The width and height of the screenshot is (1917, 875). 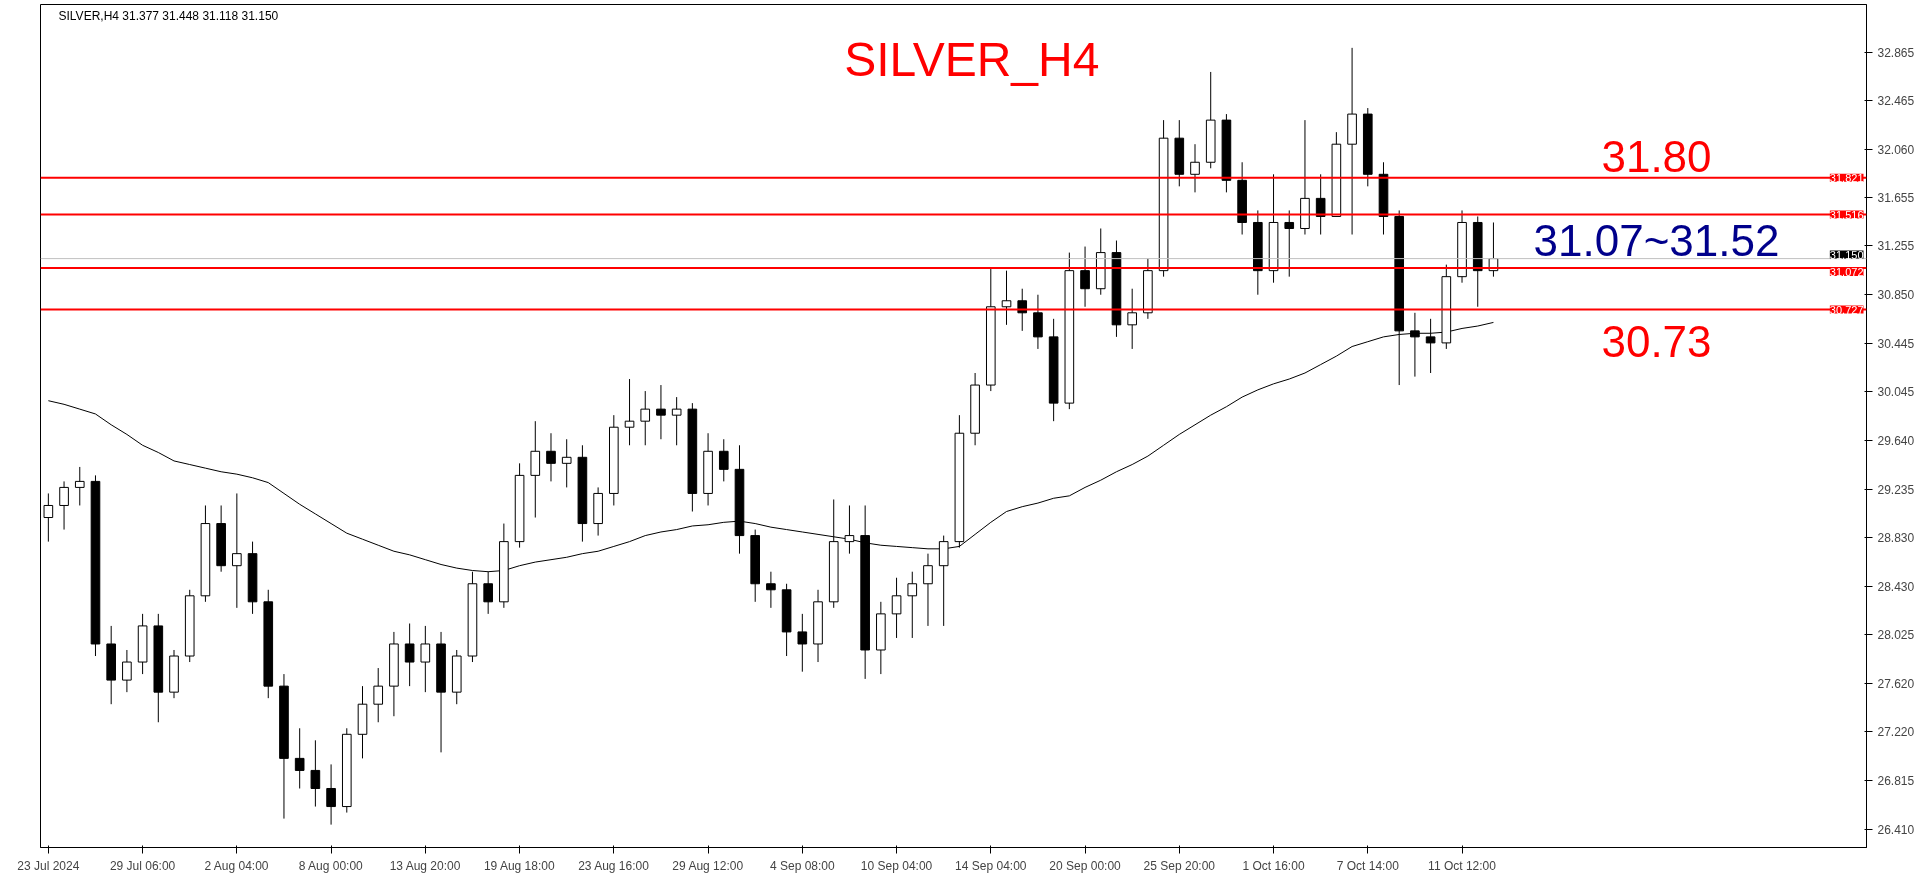 What do you see at coordinates (1896, 635) in the screenshot?
I see `y-tick-label: 28.025` at bounding box center [1896, 635].